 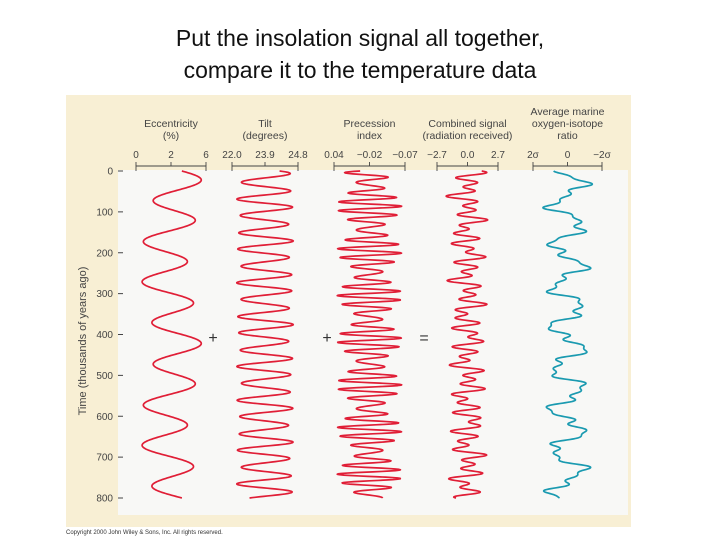 I want to click on panel-title: (%), so click(x=171, y=136).